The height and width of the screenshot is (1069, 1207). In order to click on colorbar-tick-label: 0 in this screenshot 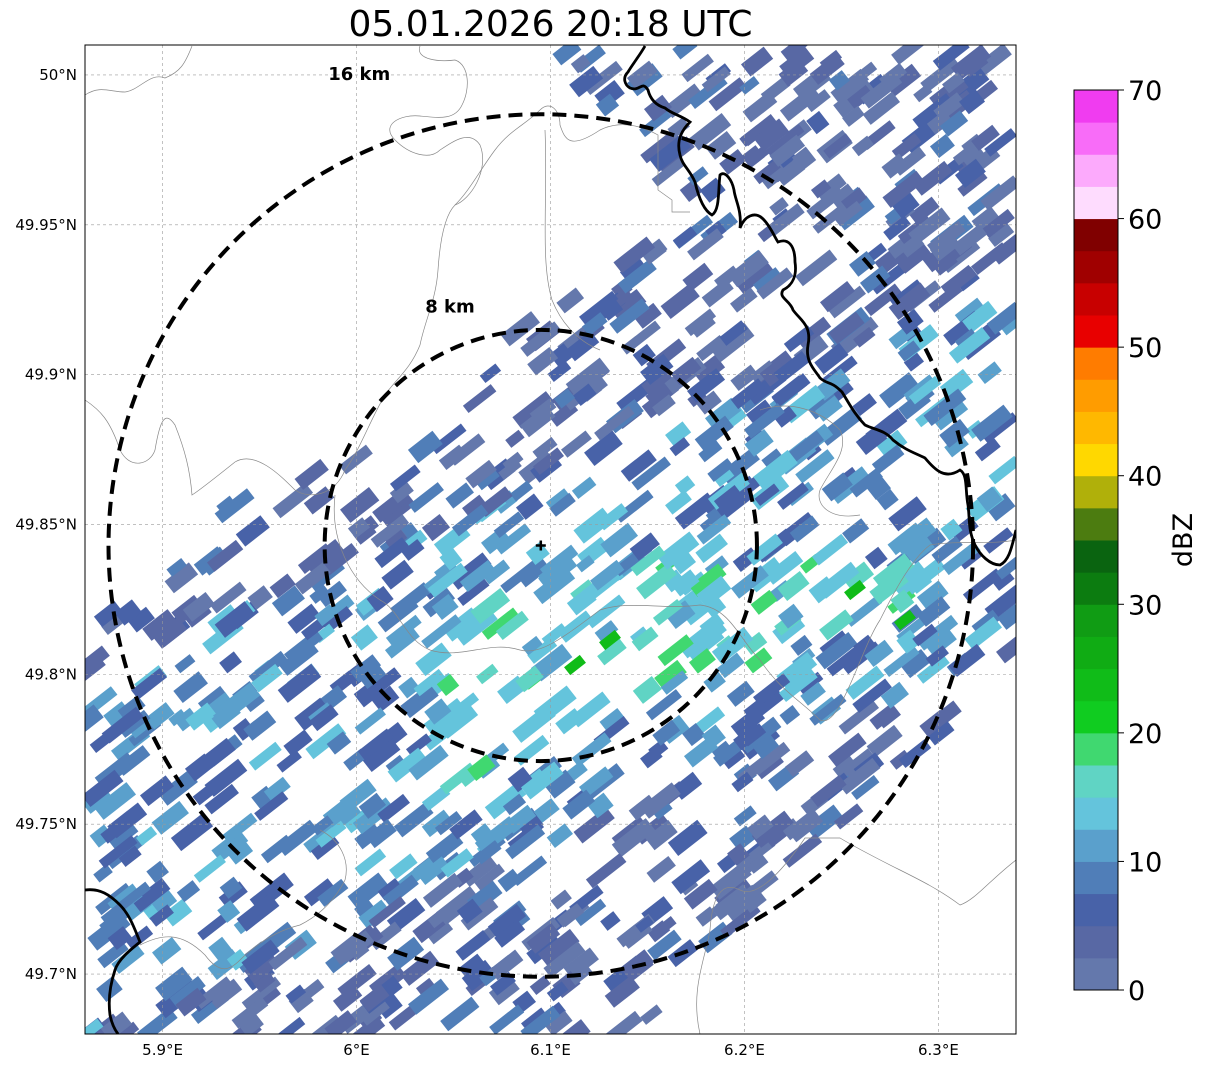, I will do `click(1136, 991)`.